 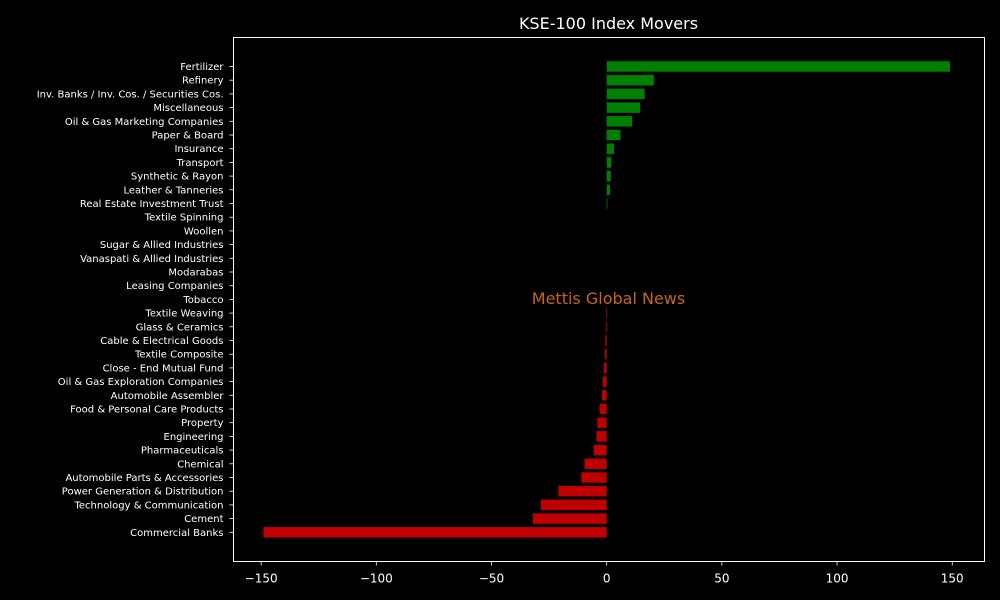 I want to click on category-label: Glass & Ceramics, so click(x=180, y=327).